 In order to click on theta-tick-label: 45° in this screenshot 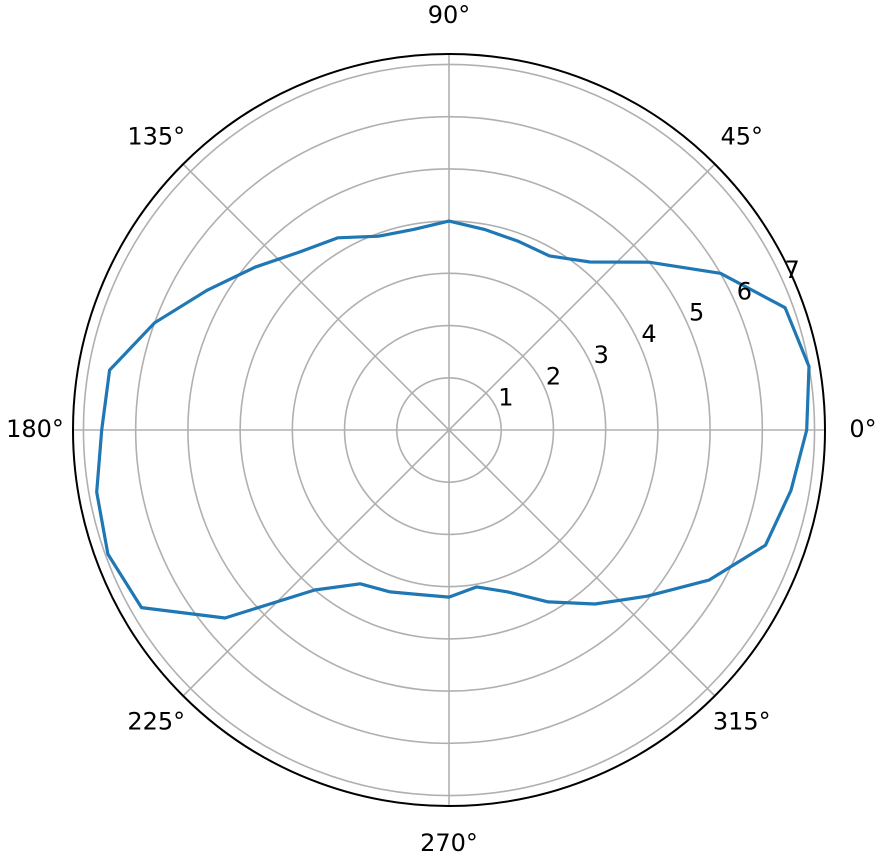, I will do `click(741, 136)`.